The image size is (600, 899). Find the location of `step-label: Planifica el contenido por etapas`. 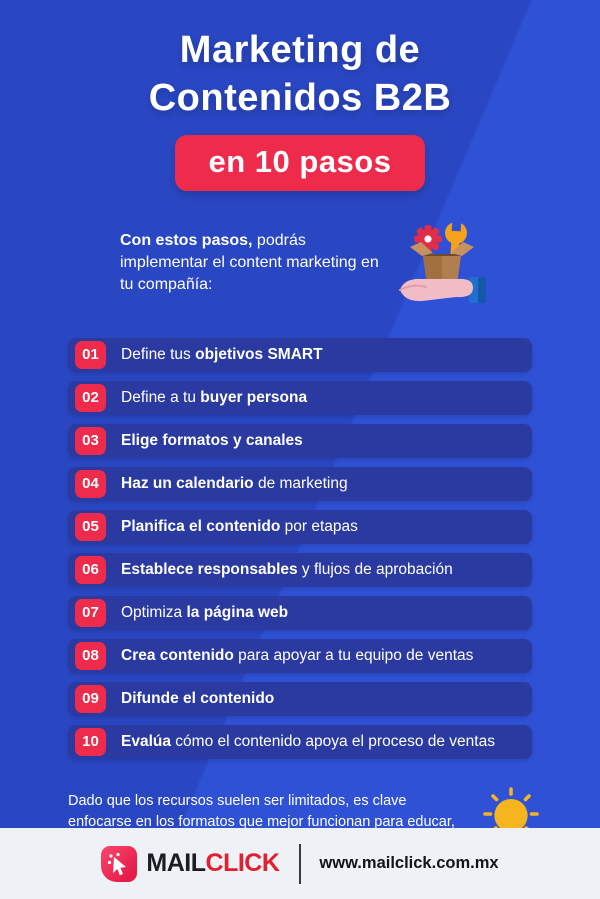

step-label: Planifica el contenido por etapas is located at coordinates (239, 526).